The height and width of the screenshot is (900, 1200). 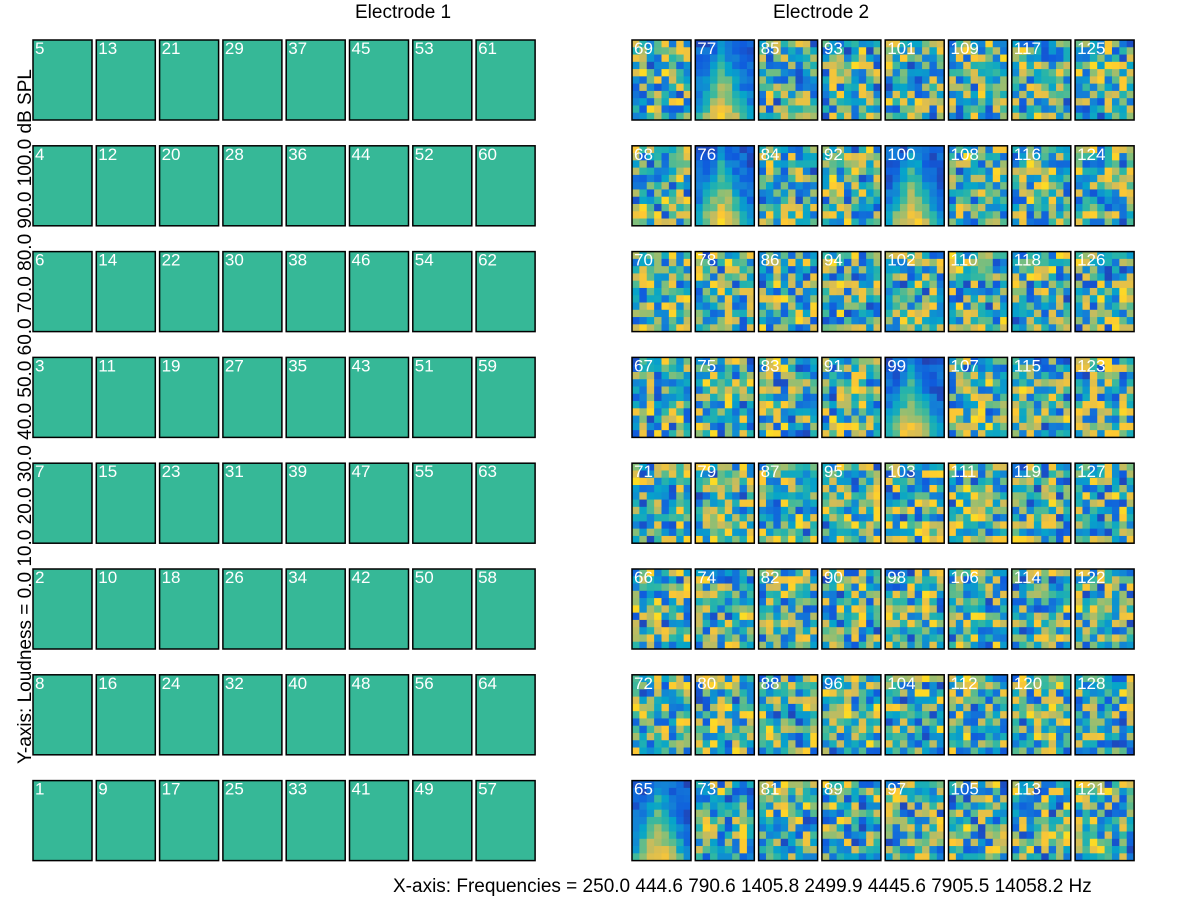 What do you see at coordinates (171, 577) in the screenshot?
I see `channel-number-label: 18` at bounding box center [171, 577].